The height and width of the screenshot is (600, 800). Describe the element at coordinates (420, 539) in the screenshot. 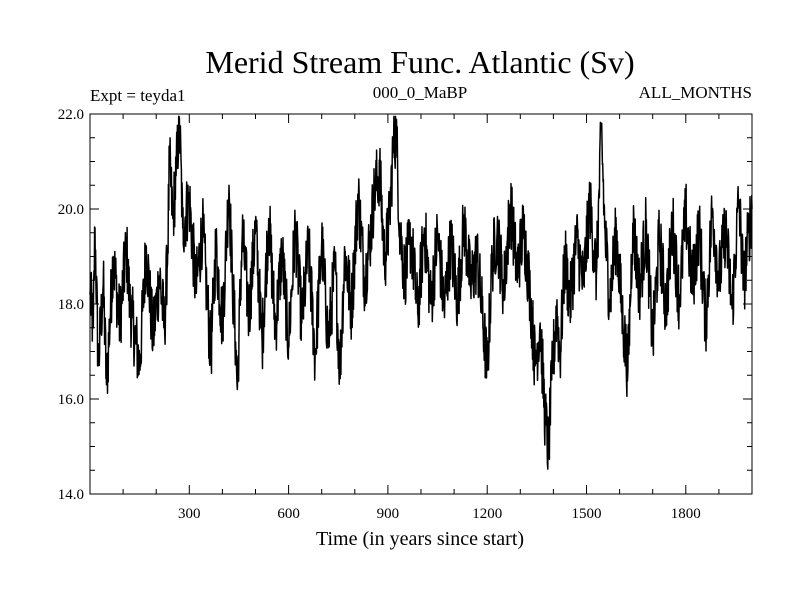

I see `x-axis-label: Time (in years since start)` at that location.